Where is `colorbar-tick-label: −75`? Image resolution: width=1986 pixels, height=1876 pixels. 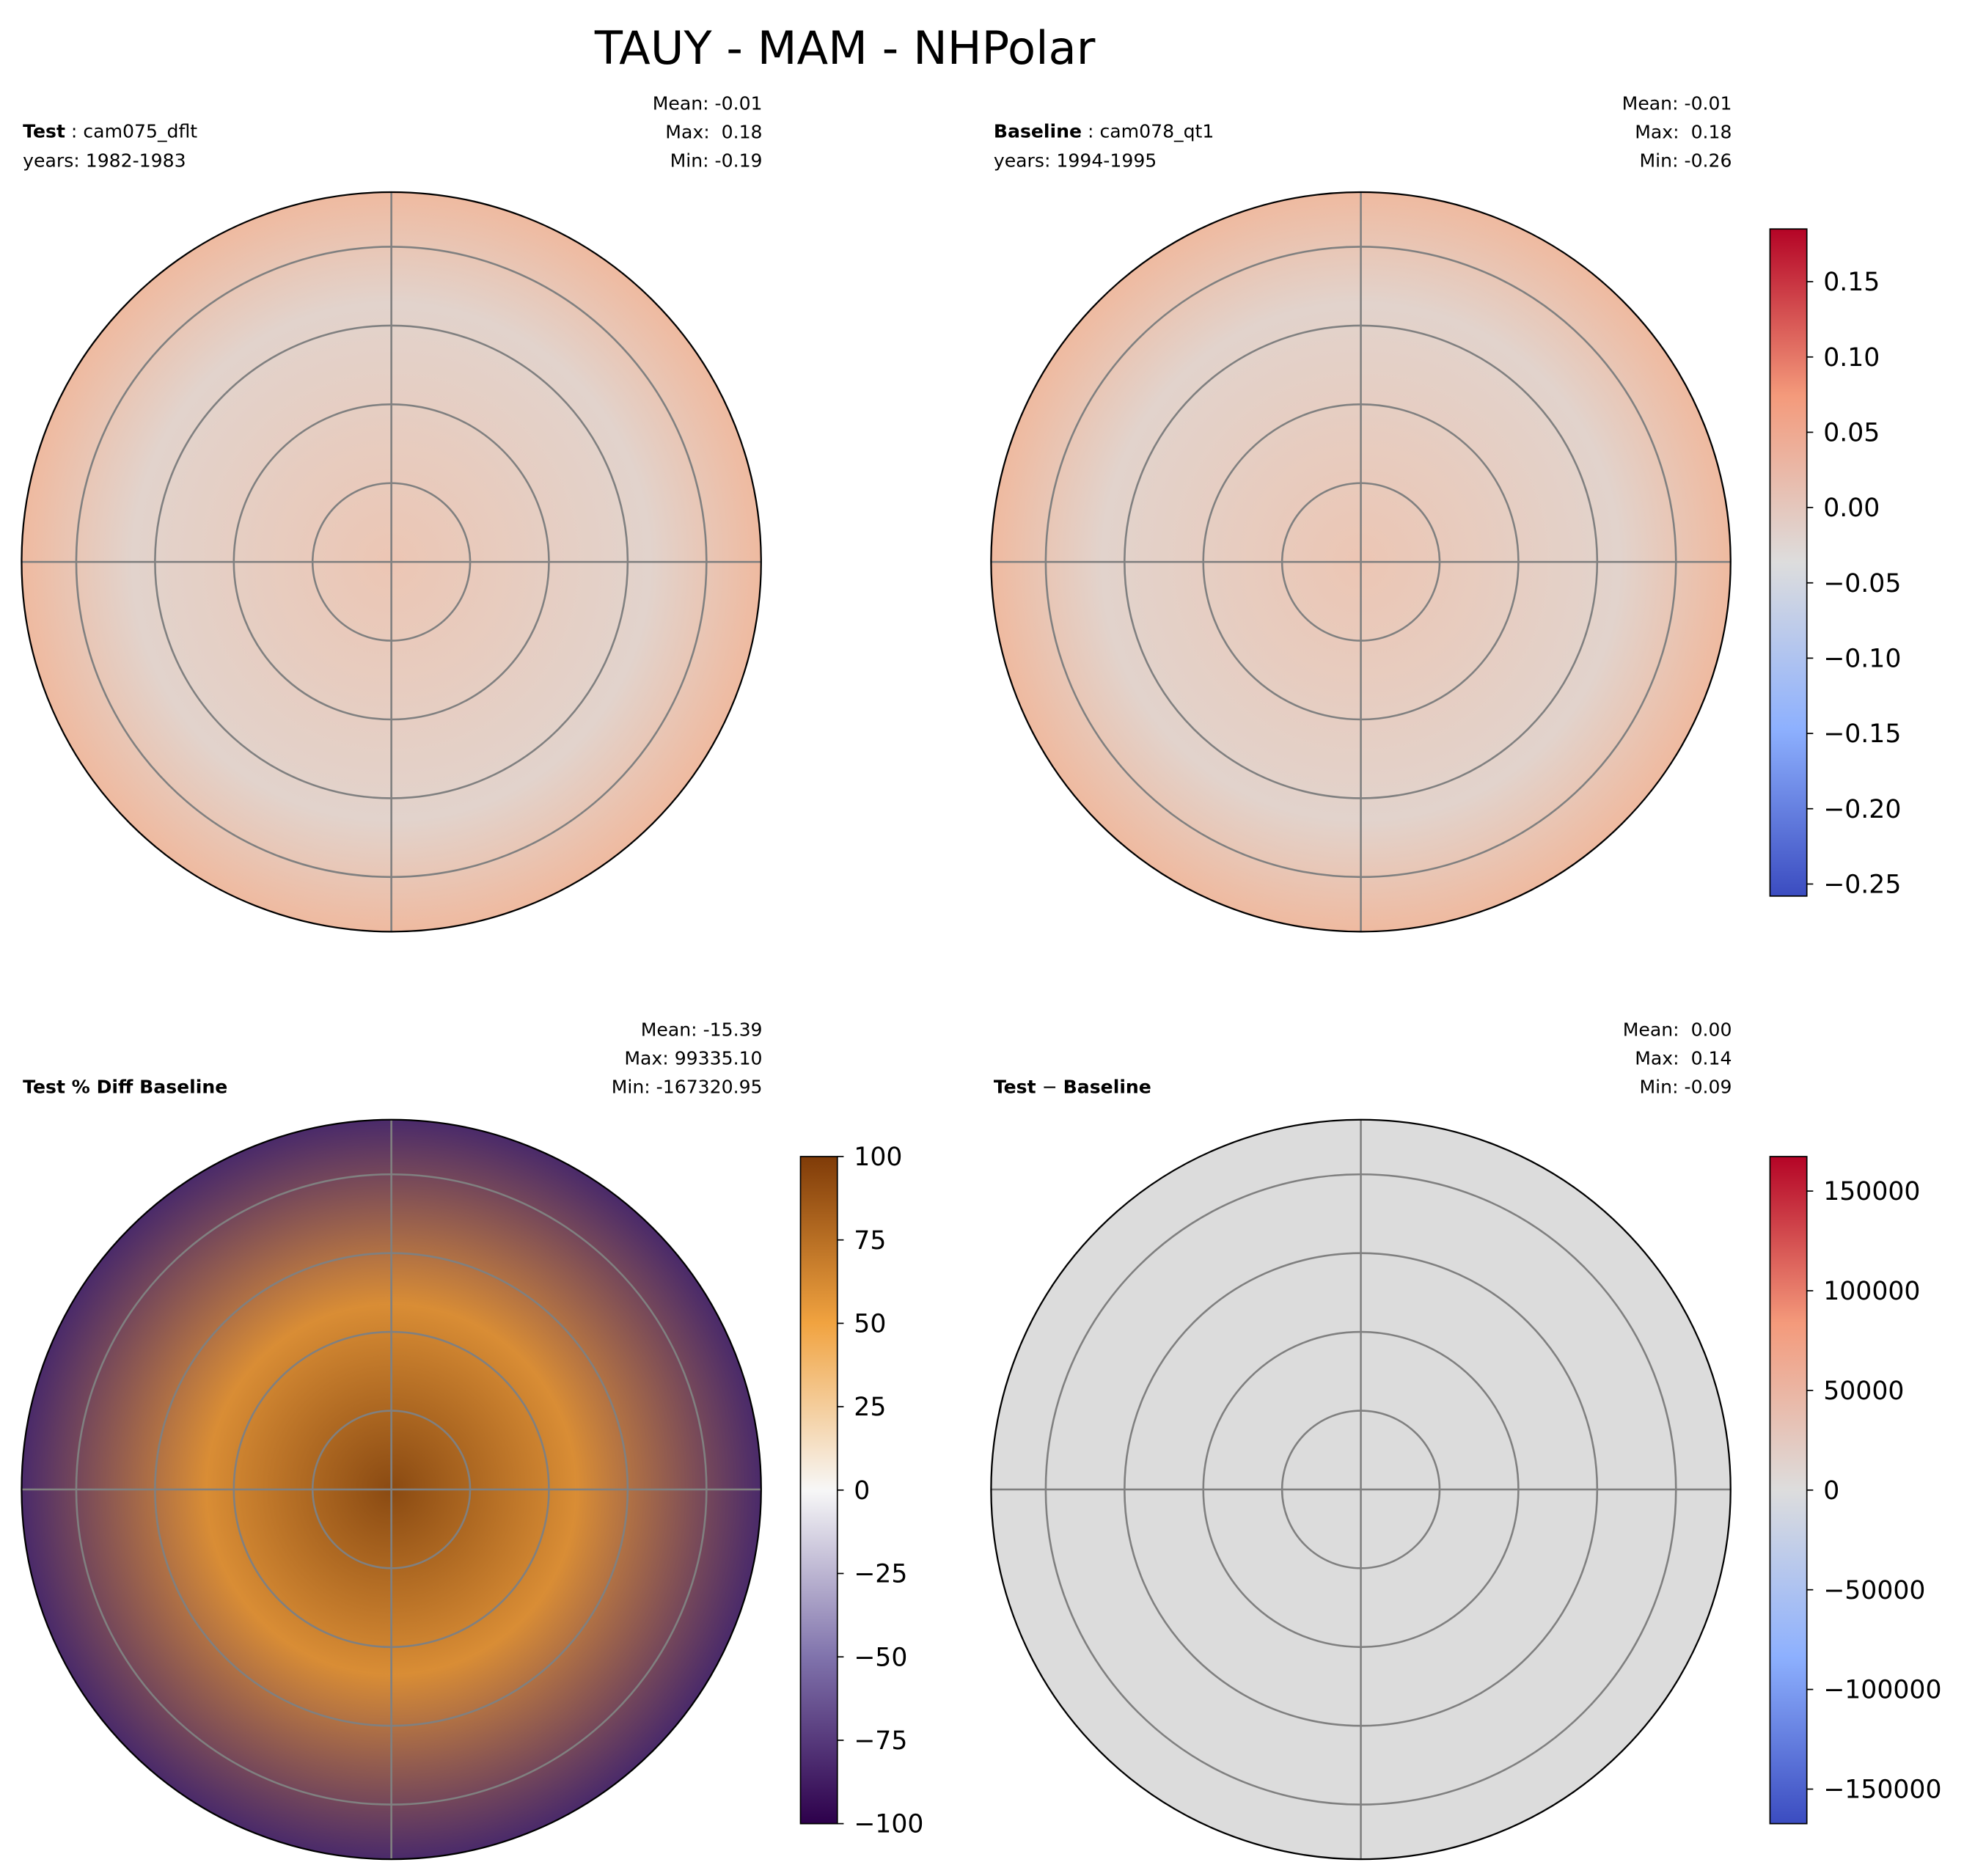 colorbar-tick-label: −75 is located at coordinates (880, 1741).